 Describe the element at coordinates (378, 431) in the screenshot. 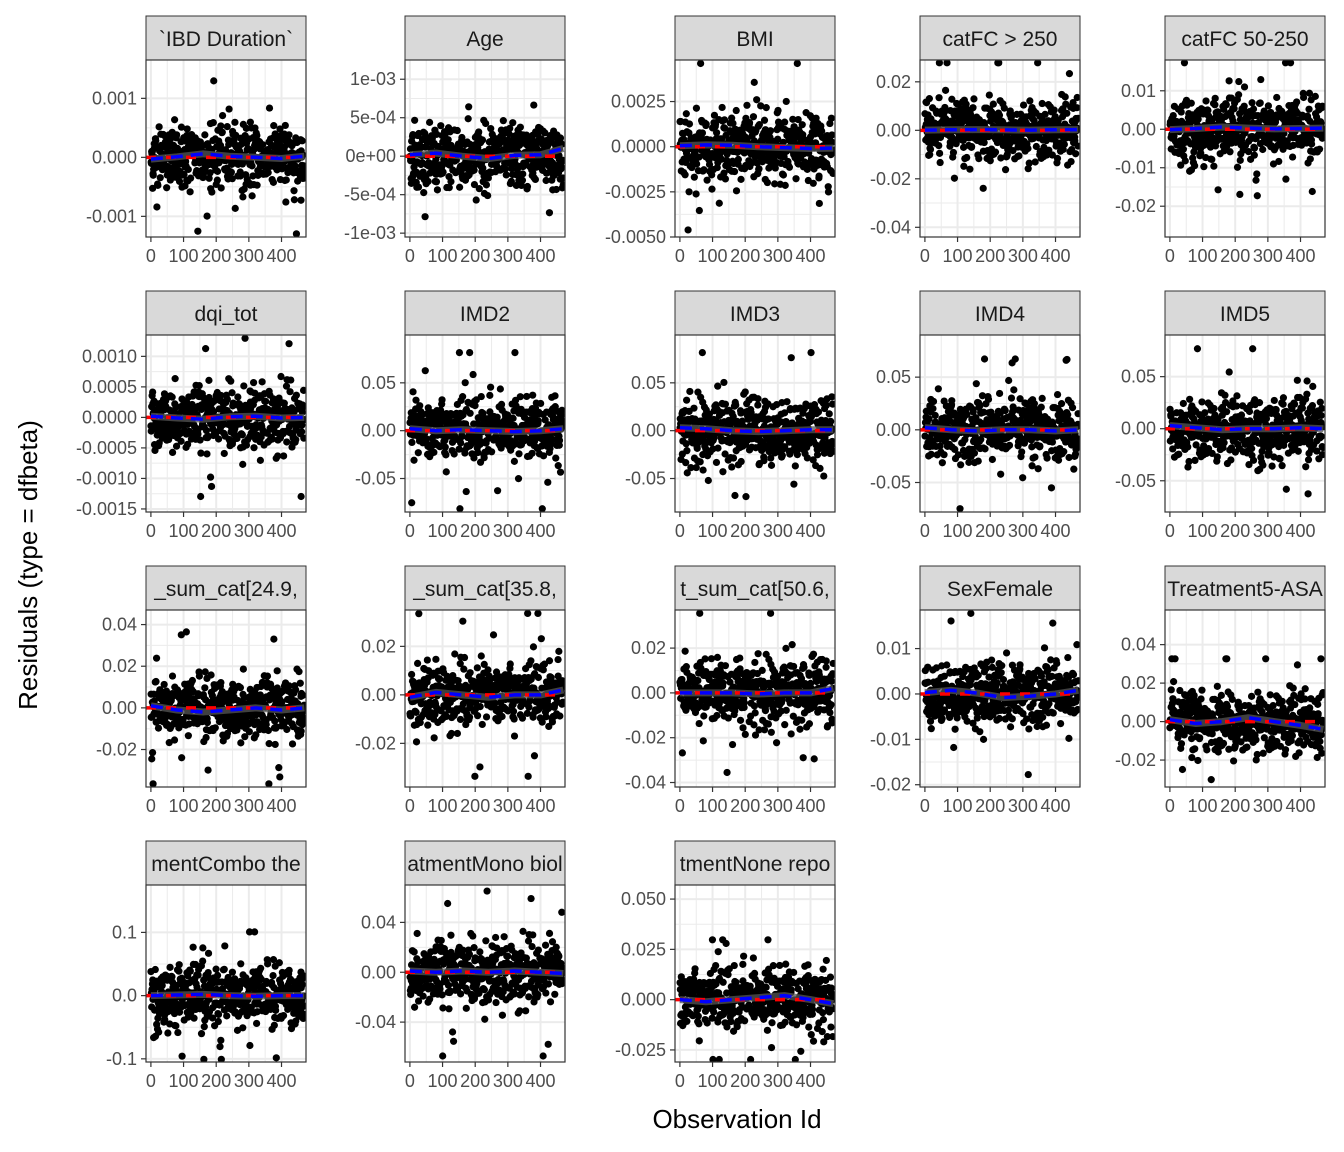

I see `y-tick-label: 0.00` at that location.